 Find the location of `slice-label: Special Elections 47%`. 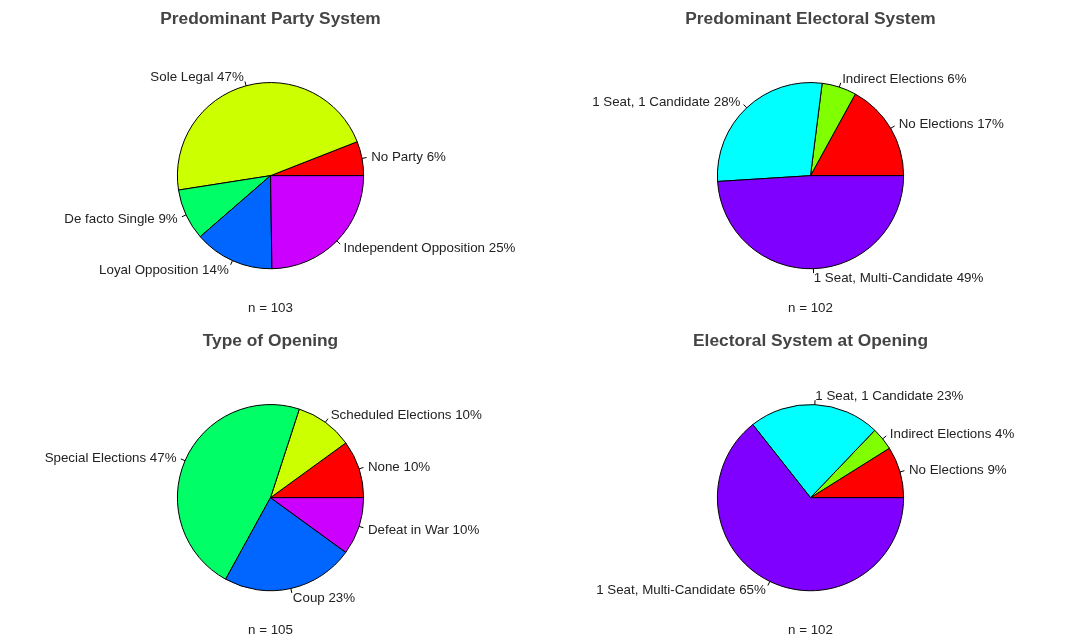

slice-label: Special Elections 47% is located at coordinates (110, 457).